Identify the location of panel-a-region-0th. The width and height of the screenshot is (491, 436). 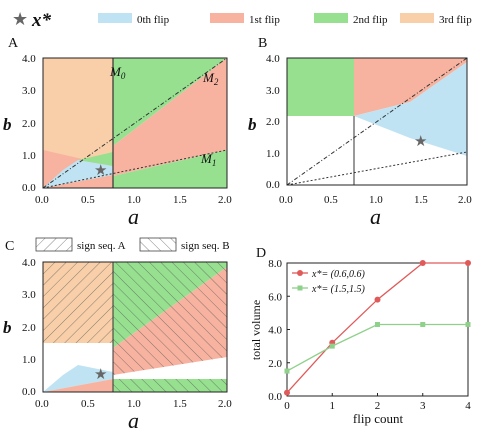
(78, 174).